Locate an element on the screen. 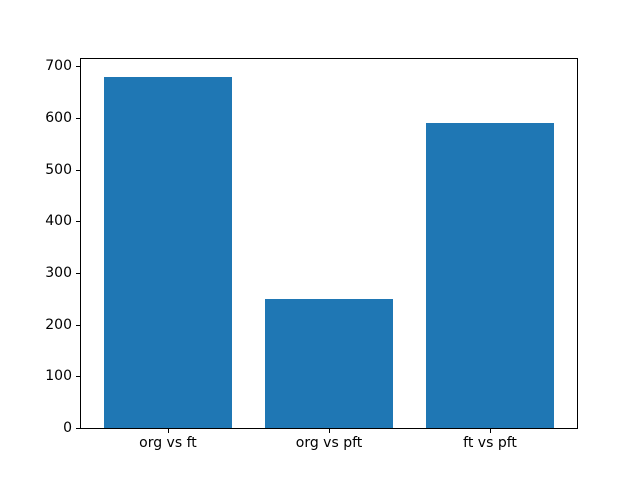 The image size is (640, 480). y-tick-label: 500 is located at coordinates (58, 169).